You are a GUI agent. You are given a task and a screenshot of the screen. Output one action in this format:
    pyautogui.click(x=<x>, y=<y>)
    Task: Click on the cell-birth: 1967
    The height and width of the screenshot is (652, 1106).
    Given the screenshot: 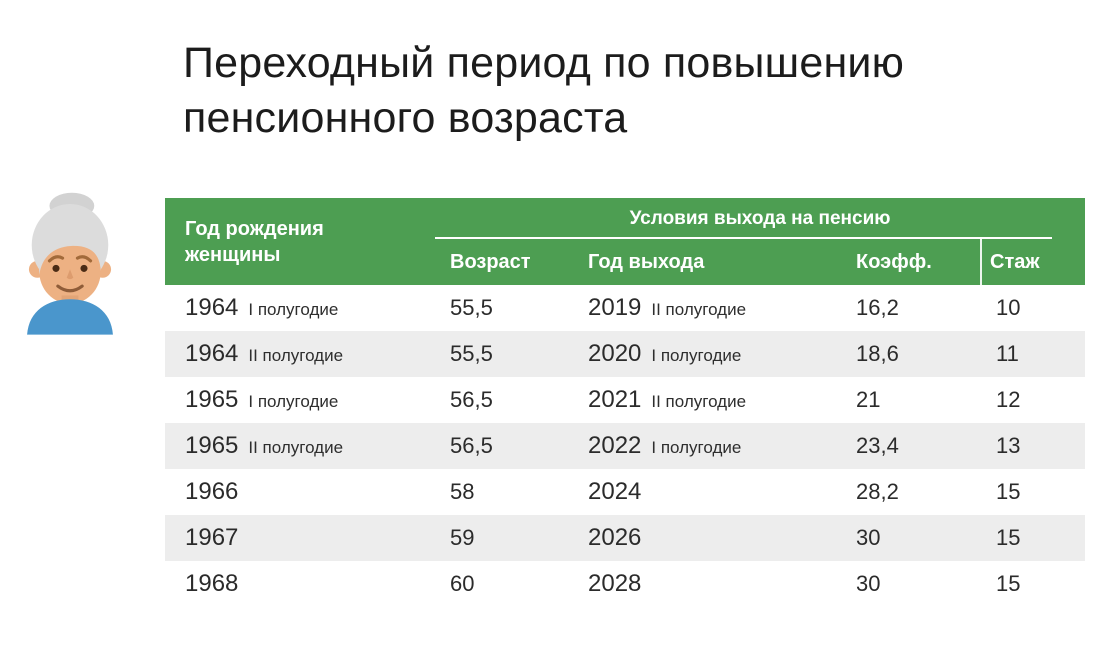 What is the action you would take?
    pyautogui.click(x=212, y=537)
    